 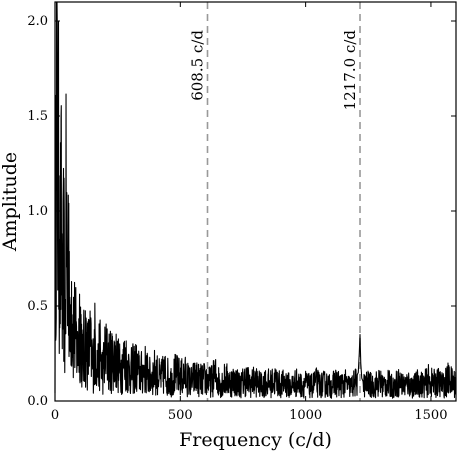 I want to click on x-axis-label: Frequency (c/d), so click(x=255, y=440).